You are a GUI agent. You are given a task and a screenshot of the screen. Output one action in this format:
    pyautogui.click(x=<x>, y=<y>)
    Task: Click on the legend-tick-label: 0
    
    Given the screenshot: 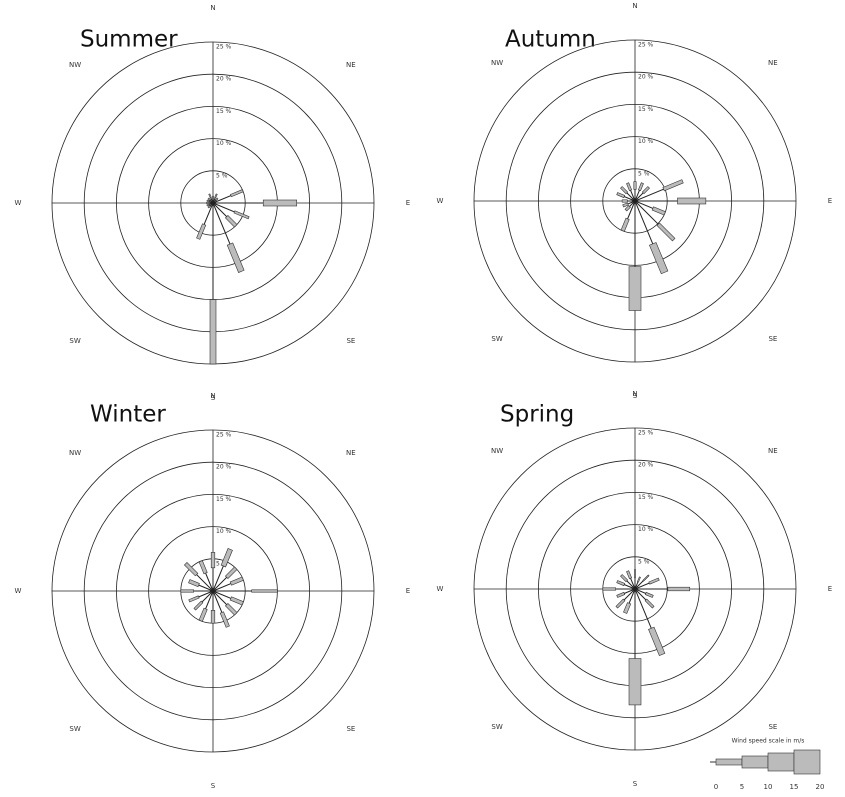 What is the action you would take?
    pyautogui.click(x=716, y=787)
    